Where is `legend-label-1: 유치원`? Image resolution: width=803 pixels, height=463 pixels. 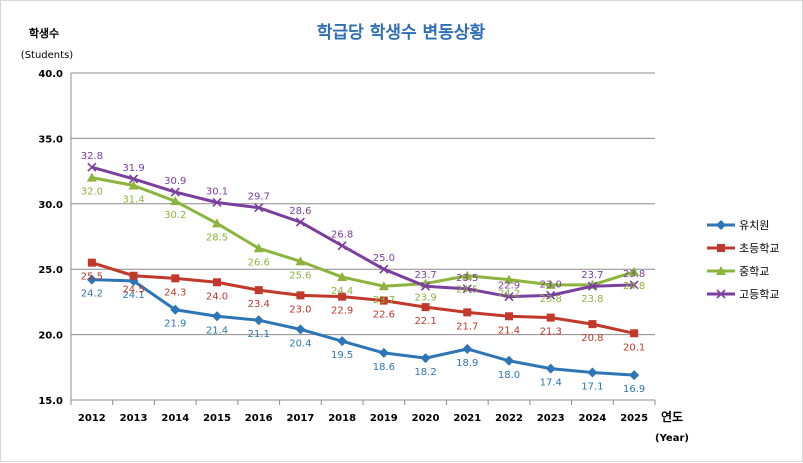
legend-label-1: 유치원 is located at coordinates (754, 225).